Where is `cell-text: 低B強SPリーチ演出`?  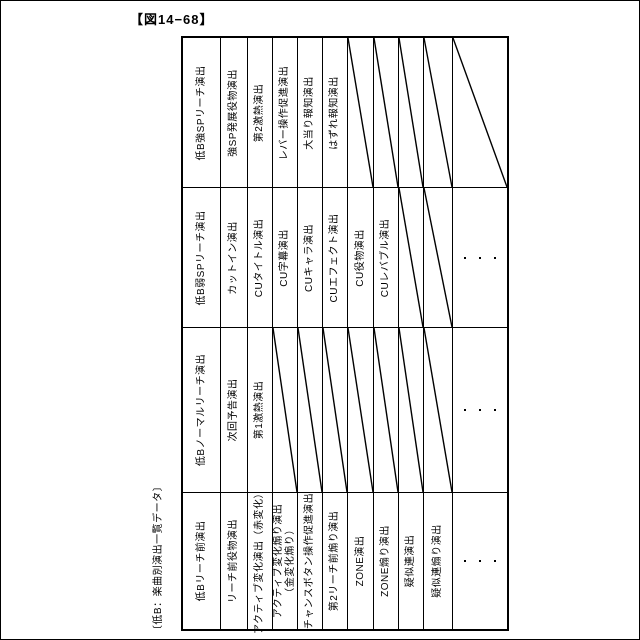
cell-text: 低B強SPリーチ演出 is located at coordinates (201, 112).